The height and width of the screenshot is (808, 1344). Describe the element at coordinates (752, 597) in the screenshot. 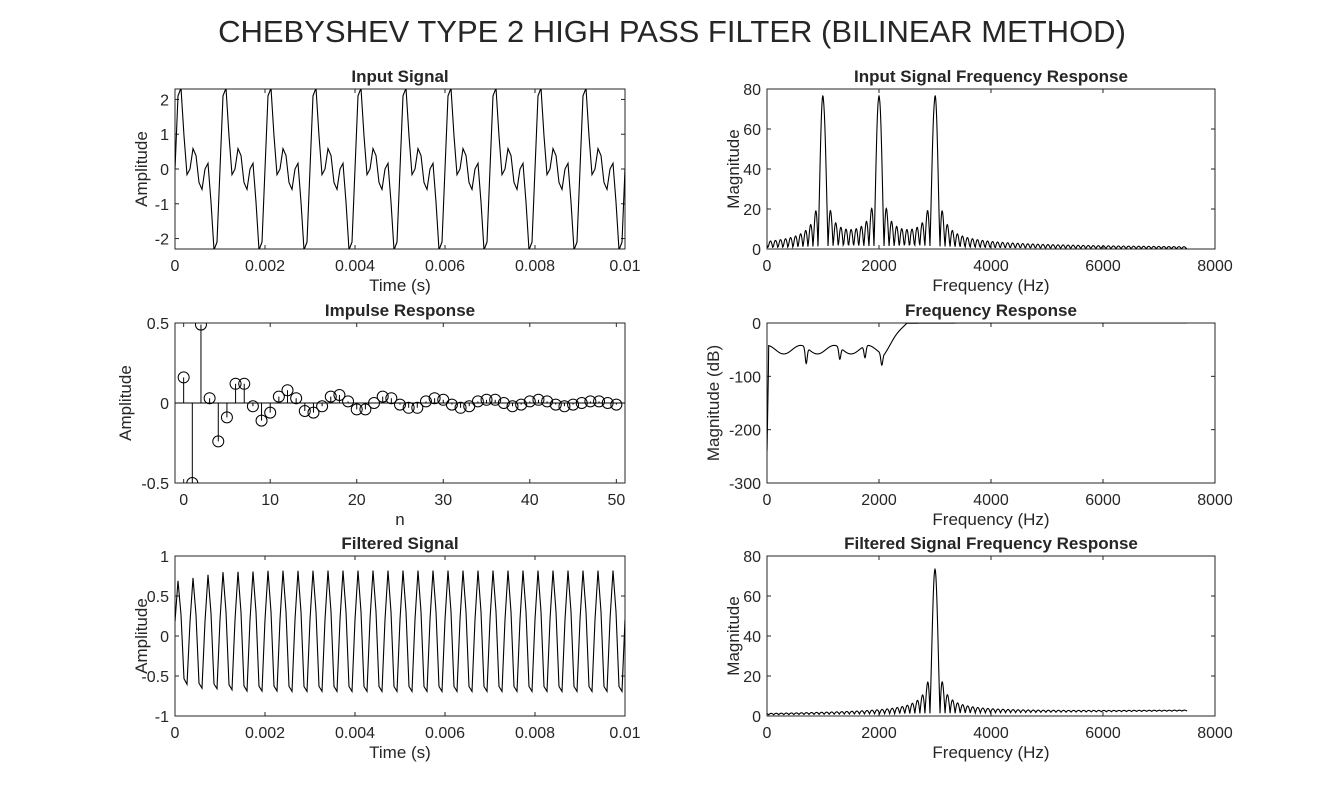

I see `y-tick-label: 60` at that location.